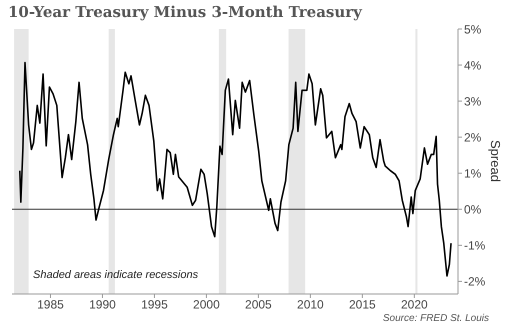  What do you see at coordinates (102, 305) in the screenshot?
I see `x-tick-label: 1990` at bounding box center [102, 305].